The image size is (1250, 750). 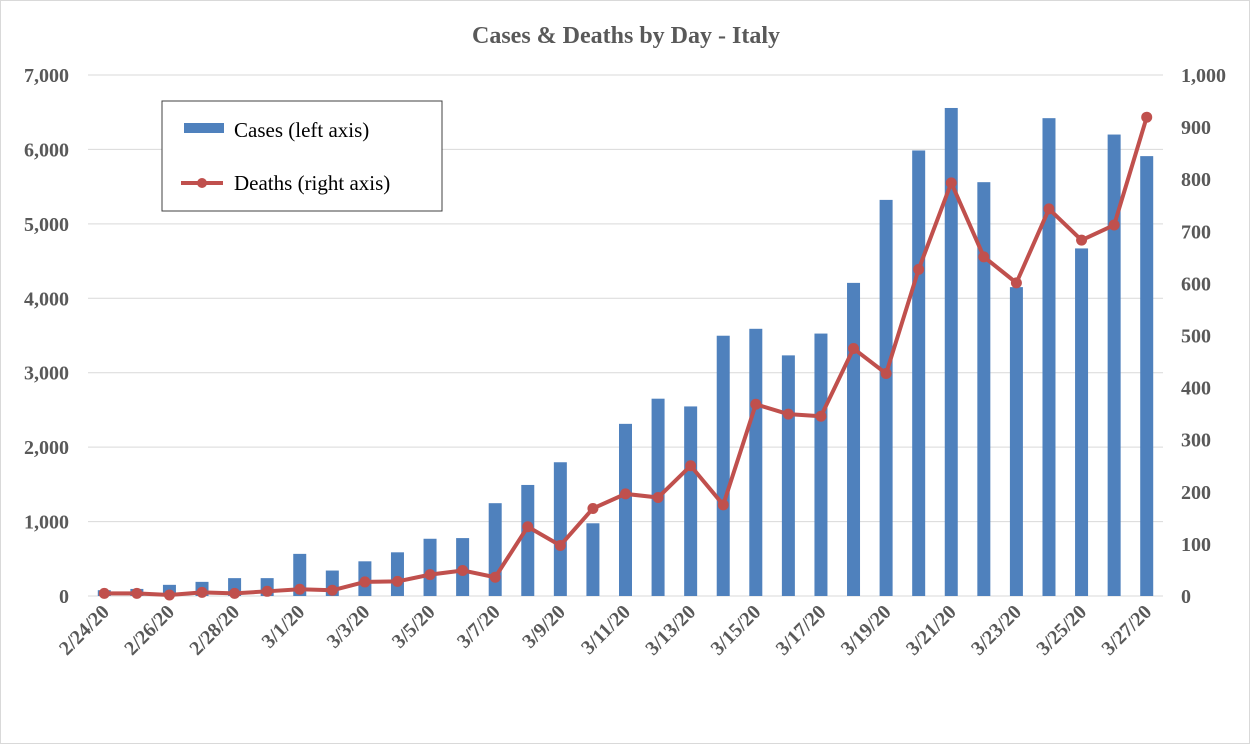 I want to click on x-tick-label: 3/25/20, so click(x=1061, y=630).